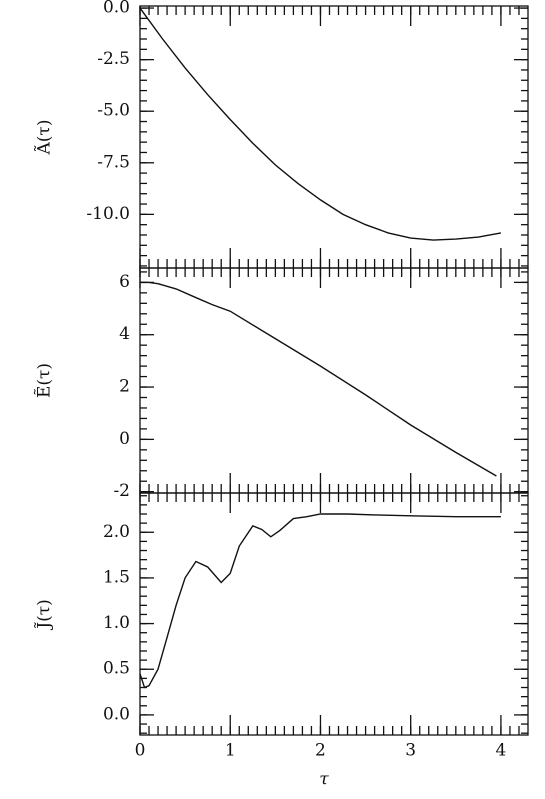 Image resolution: width=545 pixels, height=799 pixels. What do you see at coordinates (116, 669) in the screenshot?
I see `y-tick-label: 0.5` at bounding box center [116, 669].